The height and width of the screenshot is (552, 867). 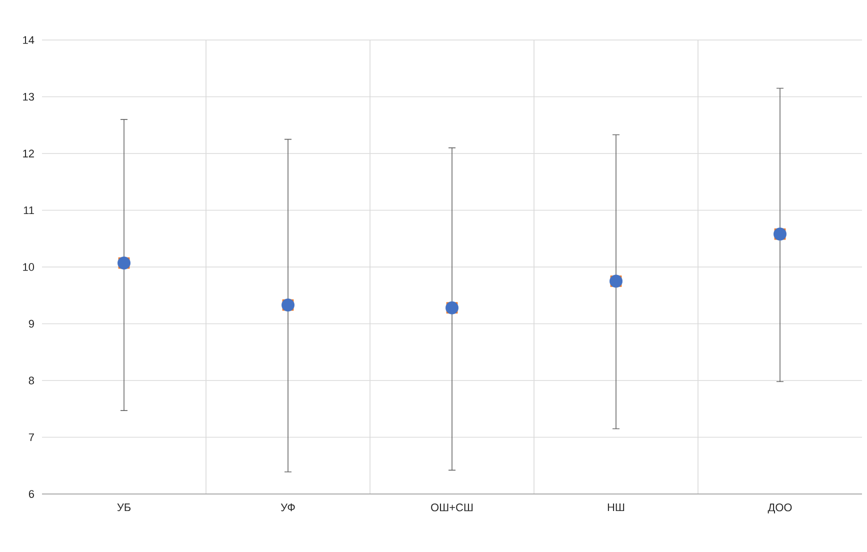 I want to click on y-tick-label: 13, so click(x=28, y=96).